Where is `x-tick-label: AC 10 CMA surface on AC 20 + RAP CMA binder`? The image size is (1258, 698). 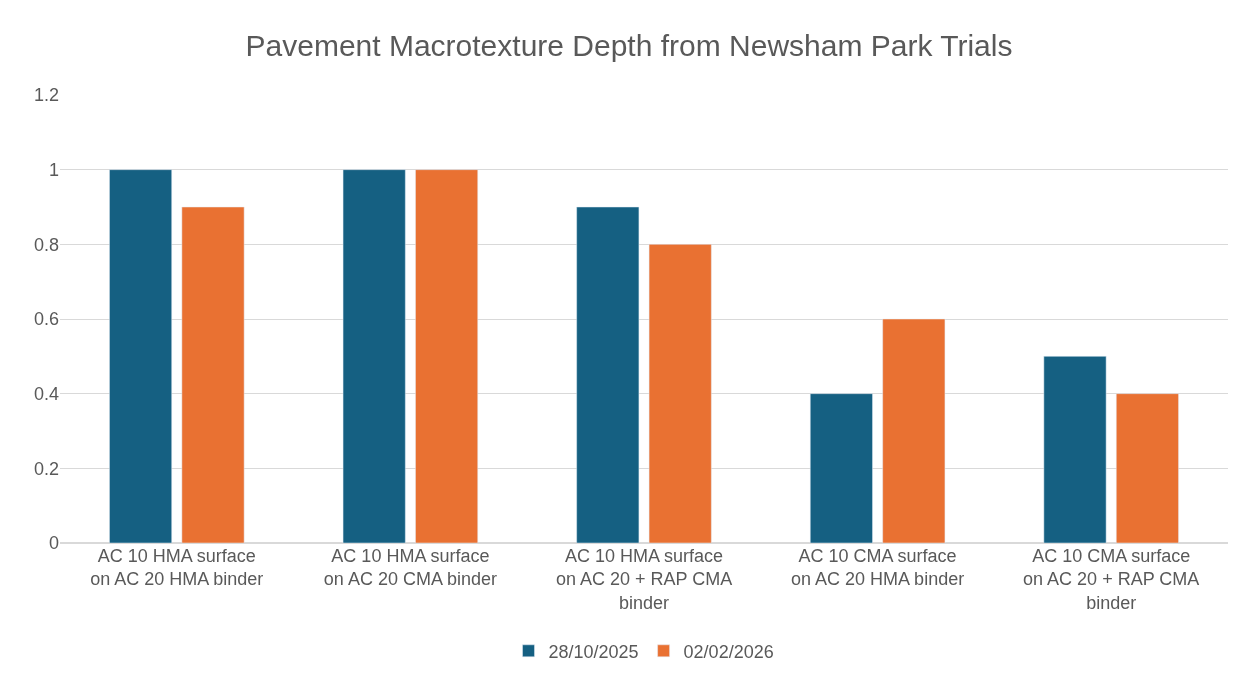 x-tick-label: AC 10 CMA surface on AC 20 + RAP CMA binder is located at coordinates (1111, 579).